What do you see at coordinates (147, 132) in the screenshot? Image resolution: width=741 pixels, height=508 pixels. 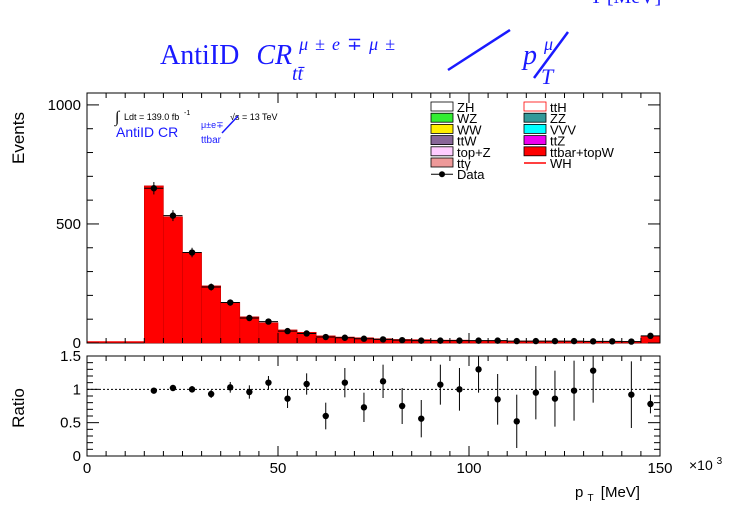 I see `region-label: AntiID CR` at bounding box center [147, 132].